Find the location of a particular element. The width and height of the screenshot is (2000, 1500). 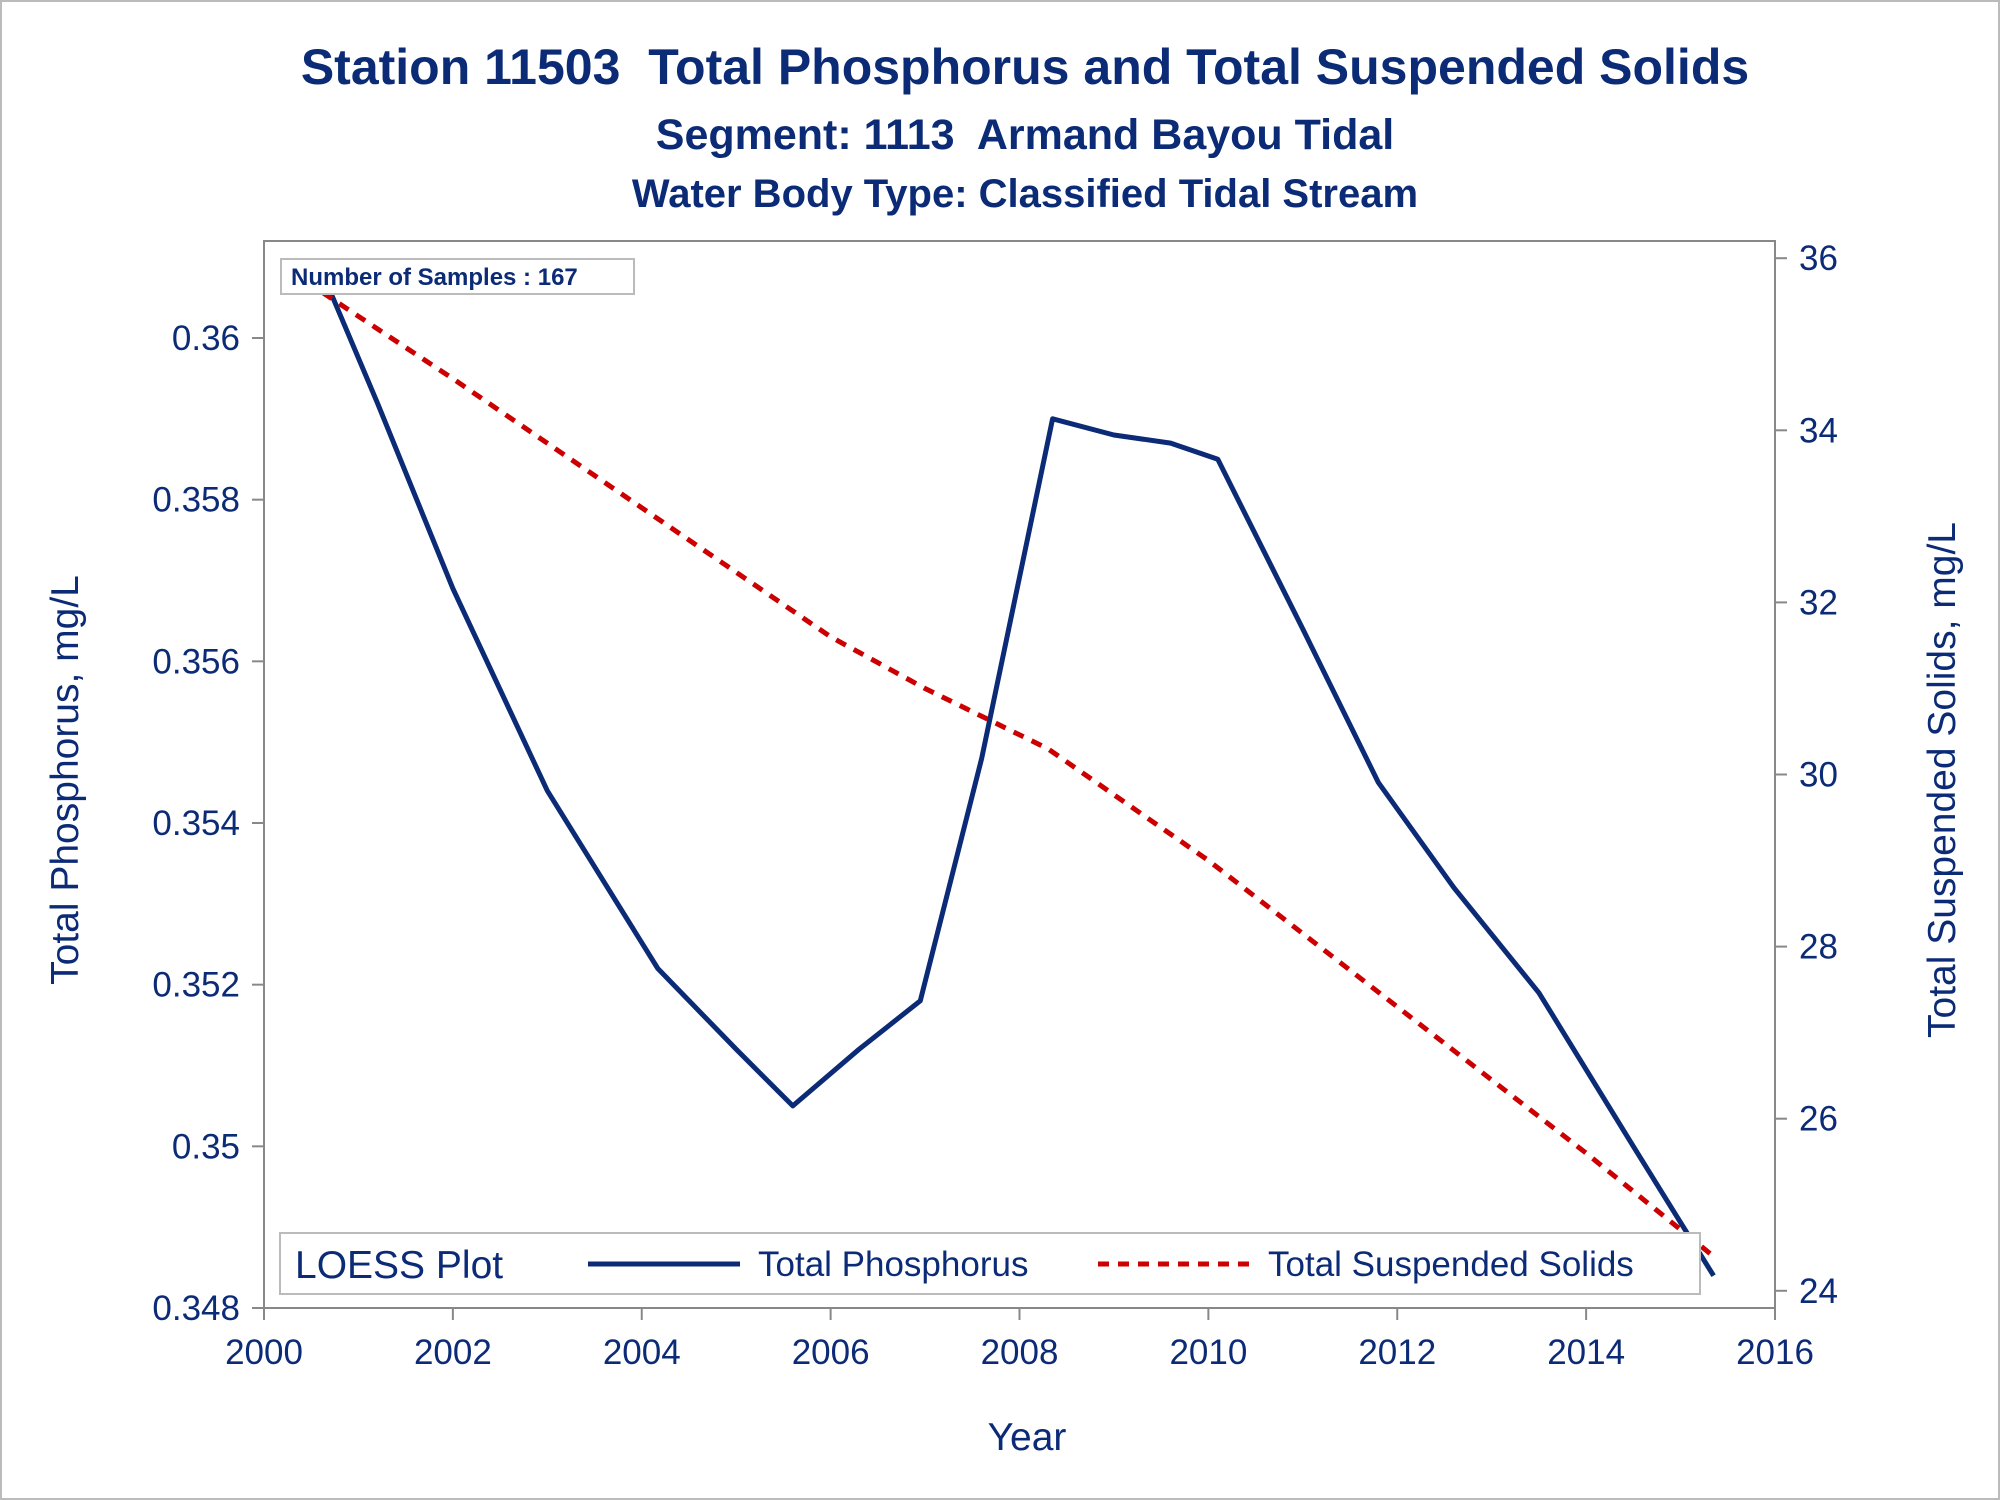

y2-axis-title: Total Suspended Solids, mg/L is located at coordinates (1942, 780).